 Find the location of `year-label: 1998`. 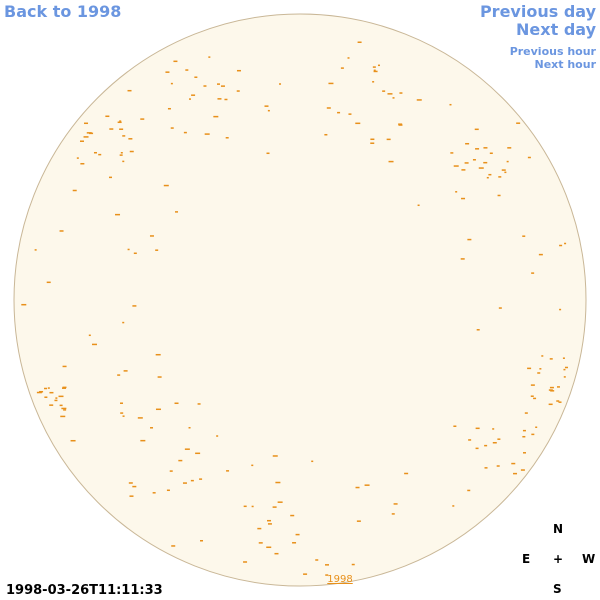

year-label: 1998 is located at coordinates (339, 579).